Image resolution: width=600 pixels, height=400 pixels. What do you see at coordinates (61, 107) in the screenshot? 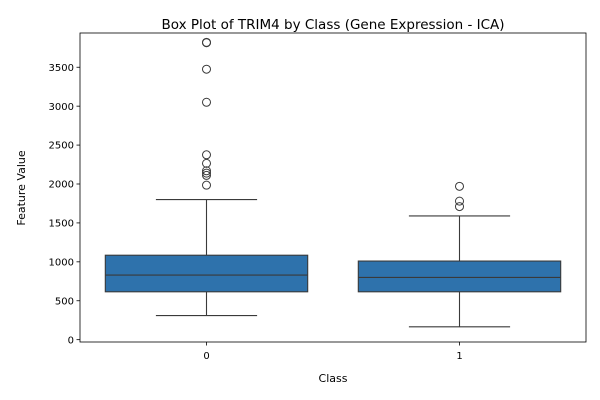
I see `y-tick-label: 3000` at bounding box center [61, 107].